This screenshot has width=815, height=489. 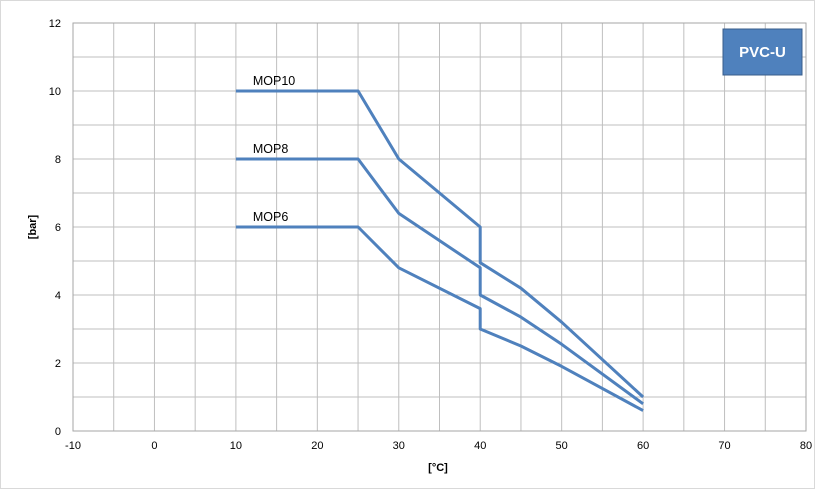 I want to click on y-tick-labels: 0 2 4 6 8 10 12, so click(x=55, y=228).